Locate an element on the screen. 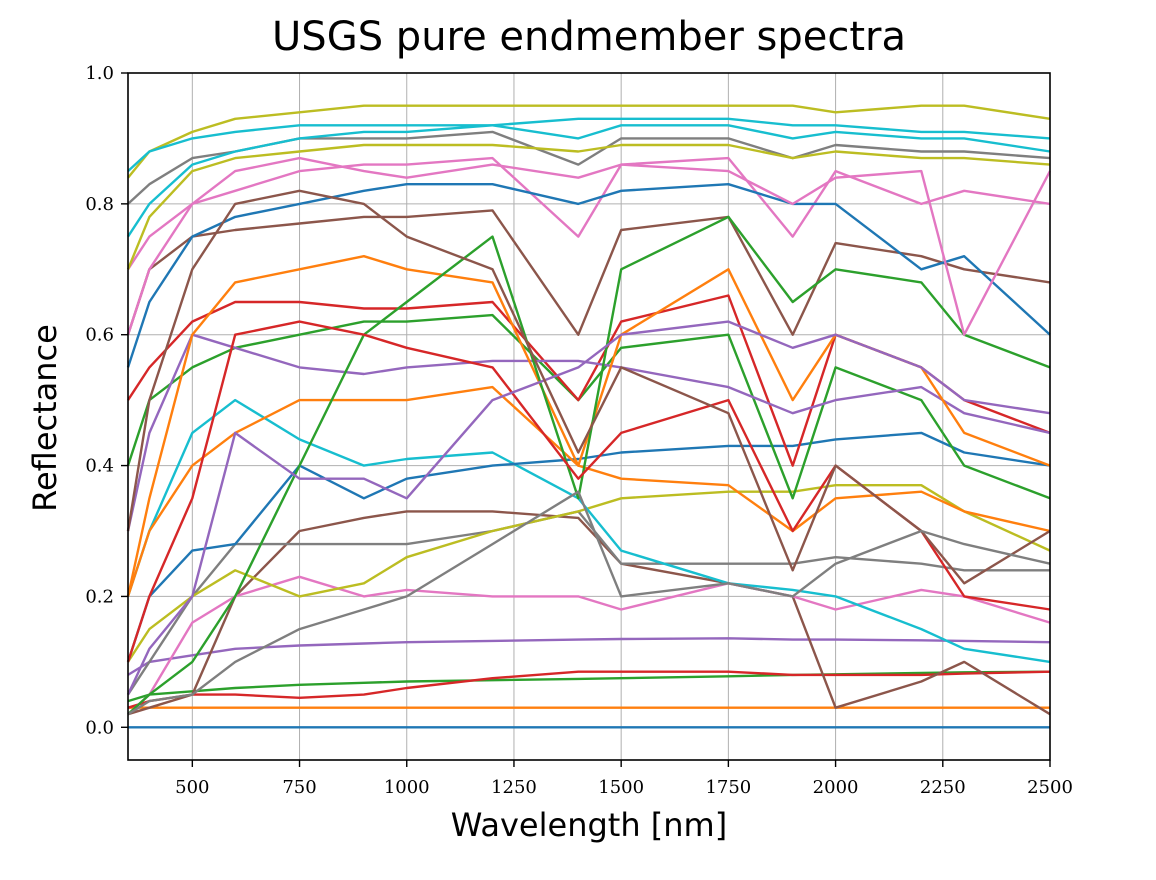 This screenshot has height=880, width=1156. chart-title: USGS pure endmember spectra is located at coordinates (589, 37).